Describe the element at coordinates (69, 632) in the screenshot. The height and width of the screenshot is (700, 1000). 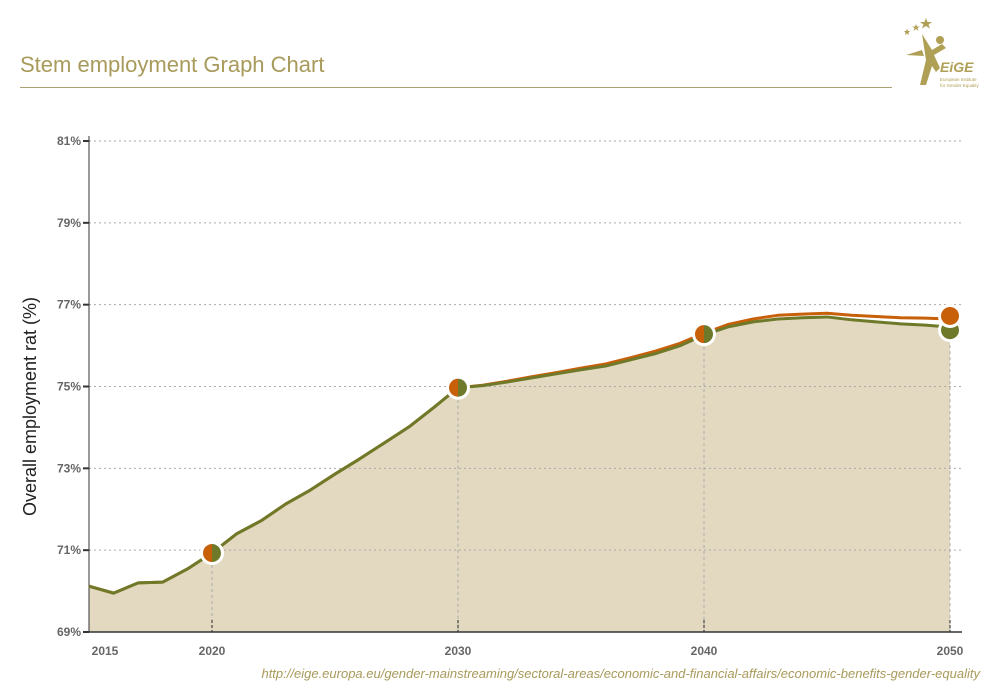
I see `y-tick-label: 69%` at that location.